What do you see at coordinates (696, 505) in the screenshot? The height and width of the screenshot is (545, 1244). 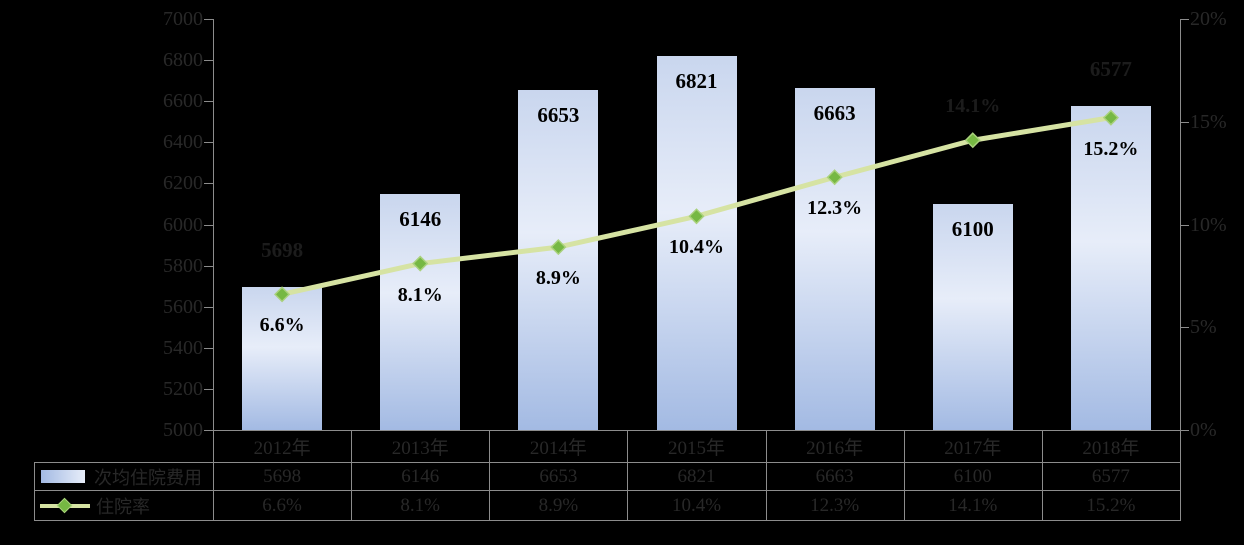 I see `table-cell-rate: 10.4%` at bounding box center [696, 505].